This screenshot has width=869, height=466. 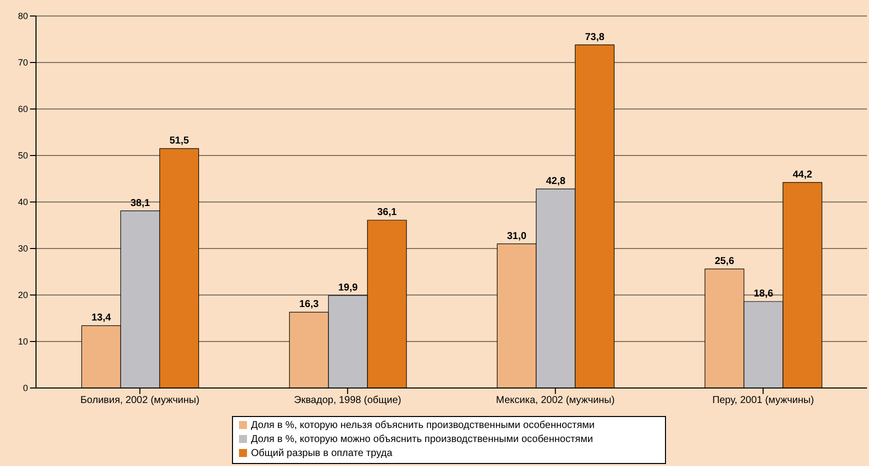 I want to click on data-label: 38,1, so click(x=140, y=203).